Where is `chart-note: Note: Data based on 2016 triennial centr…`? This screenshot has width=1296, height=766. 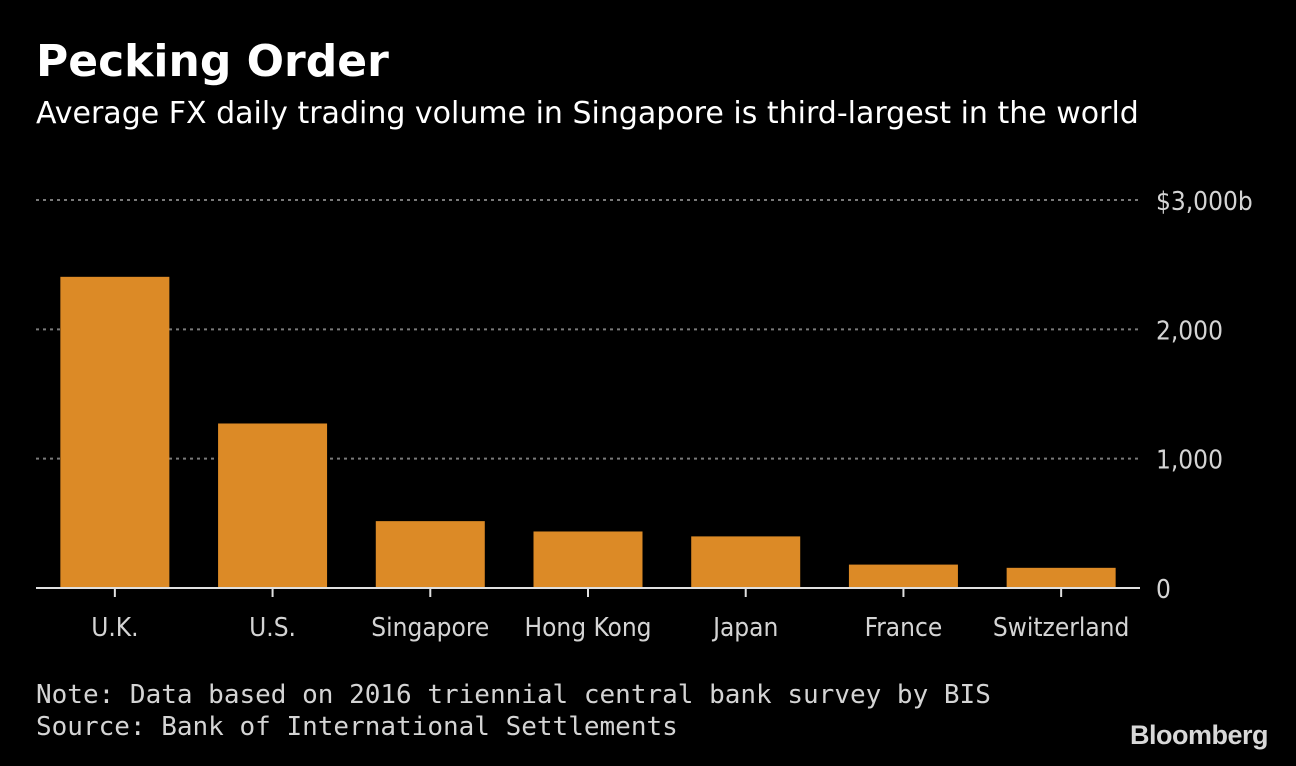 chart-note: Note: Data based on 2016 triennial centr… is located at coordinates (513, 695).